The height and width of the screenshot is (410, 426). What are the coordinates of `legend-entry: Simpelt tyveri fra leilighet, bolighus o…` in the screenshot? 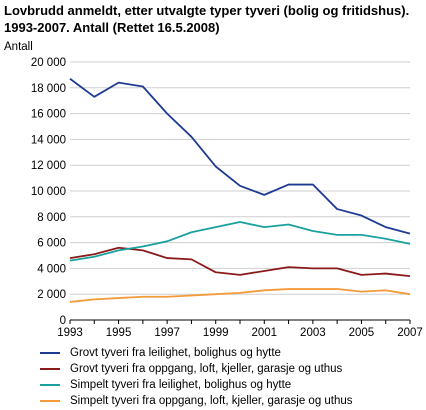 It's located at (196, 385).